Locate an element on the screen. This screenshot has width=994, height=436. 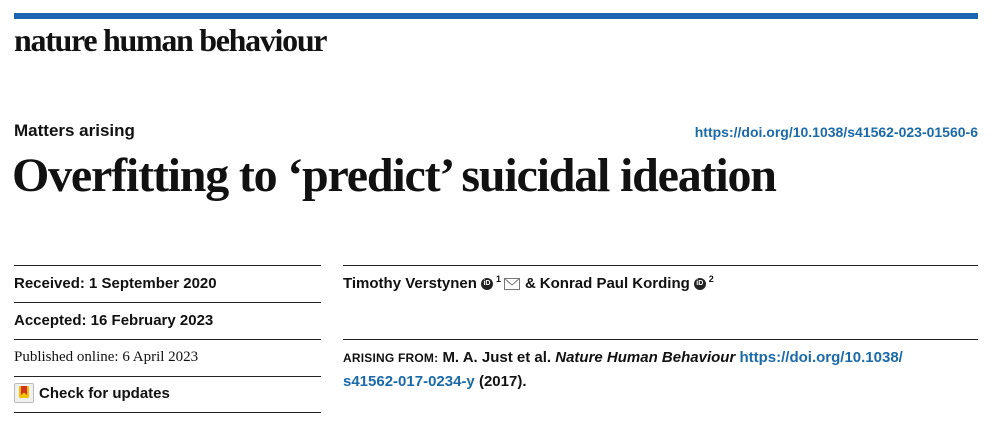
mail-icon is located at coordinates (511, 283).